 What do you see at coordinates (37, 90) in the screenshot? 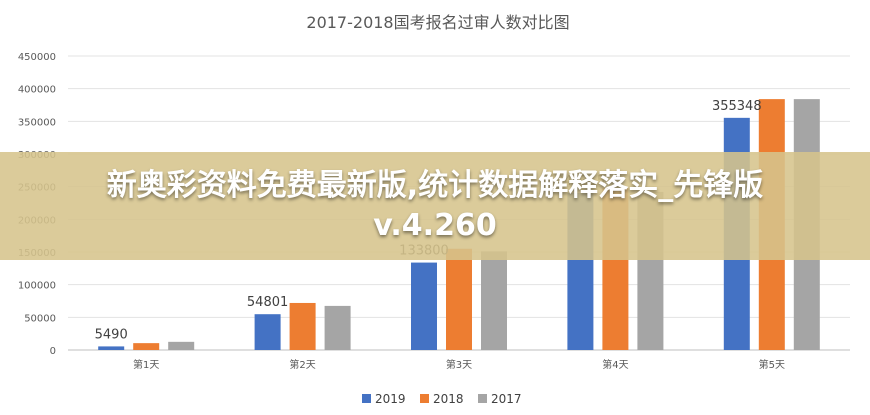
I see `y-tick-label: 400000` at bounding box center [37, 90].